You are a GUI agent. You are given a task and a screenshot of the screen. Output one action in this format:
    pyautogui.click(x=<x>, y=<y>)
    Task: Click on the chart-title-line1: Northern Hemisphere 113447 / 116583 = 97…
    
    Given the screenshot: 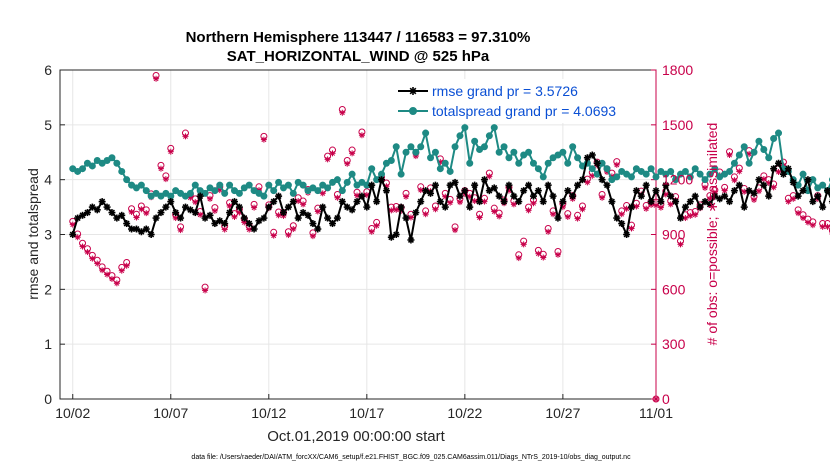 What is the action you would take?
    pyautogui.click(x=358, y=37)
    